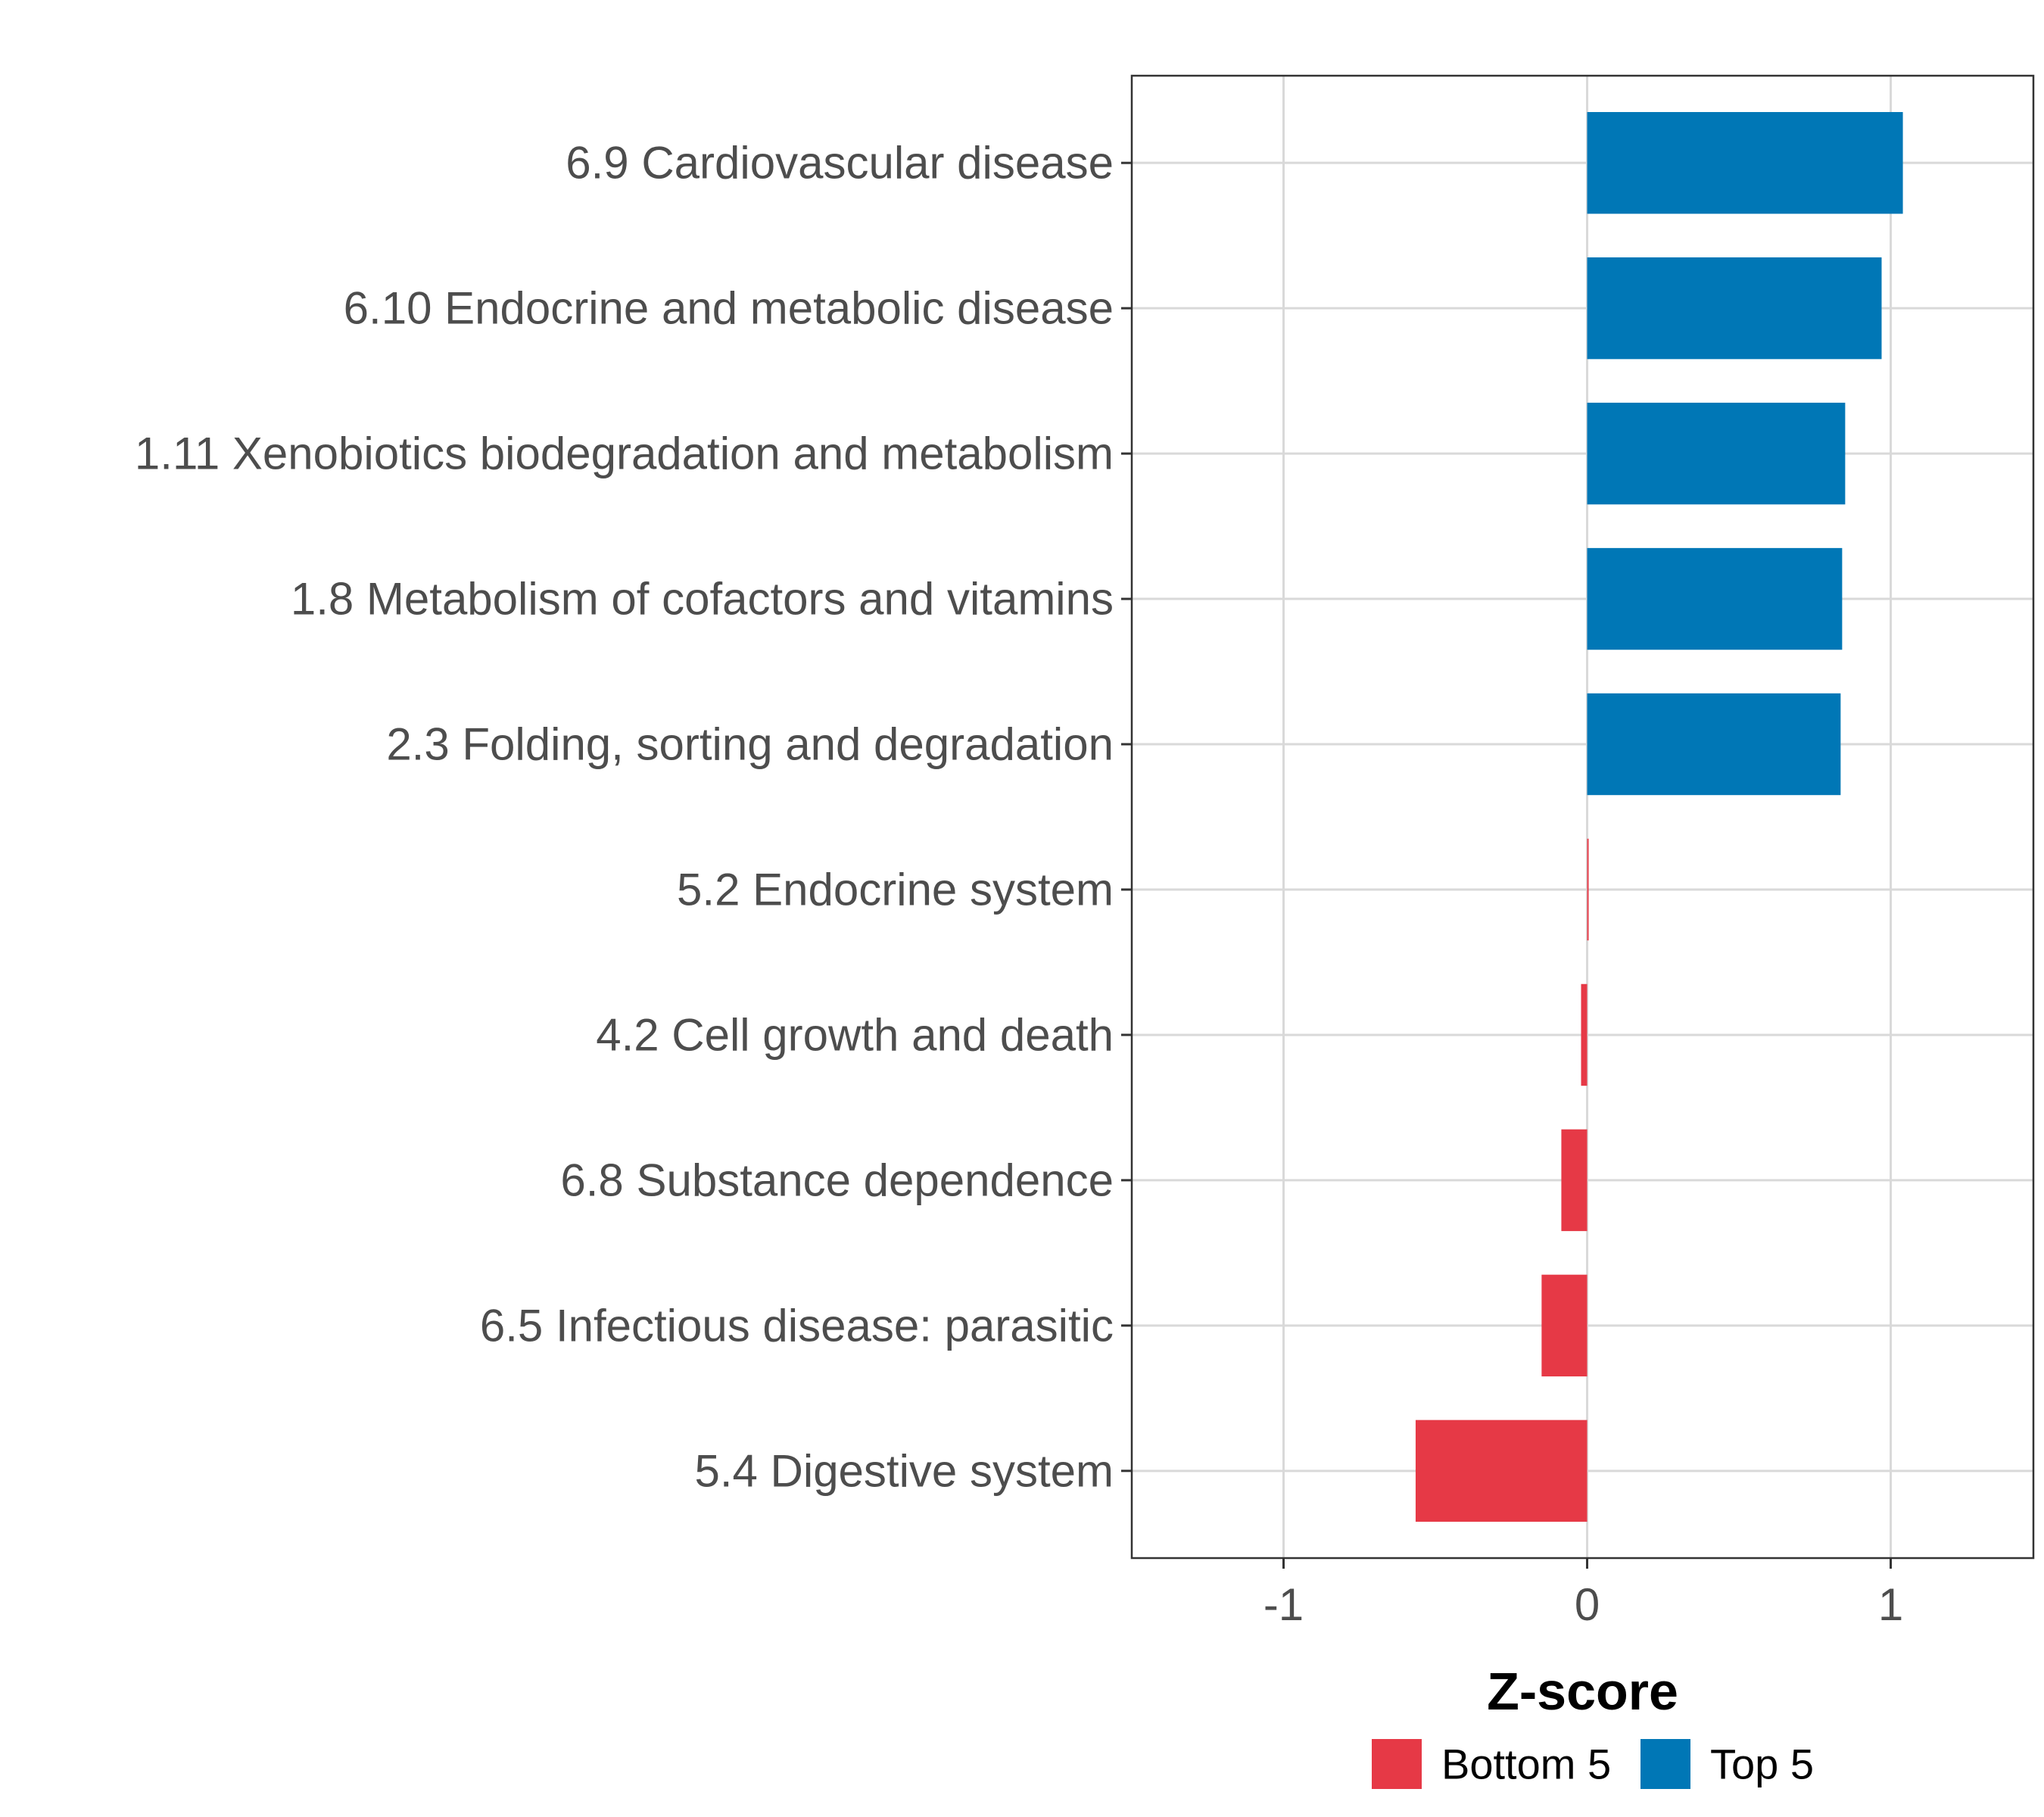 The image size is (2044, 1817). Describe the element at coordinates (896, 889) in the screenshot. I see `category-label-5: 5.2 Endocrine system` at that location.